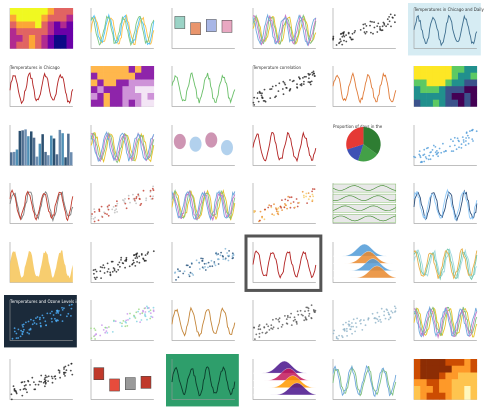  Describe the element at coordinates (365, 198) in the screenshot. I see `facet-panel` at that location.